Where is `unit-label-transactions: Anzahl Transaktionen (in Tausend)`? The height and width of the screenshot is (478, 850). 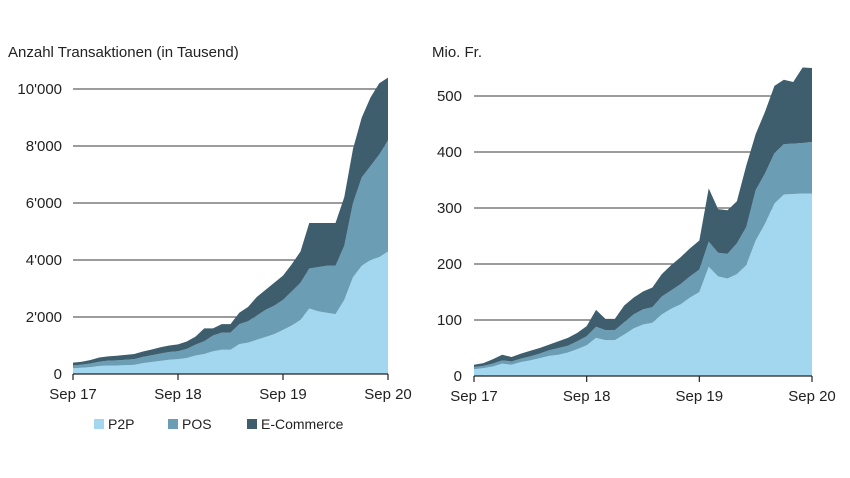 unit-label-transactions: Anzahl Transaktionen (in Tausend) is located at coordinates (123, 52).